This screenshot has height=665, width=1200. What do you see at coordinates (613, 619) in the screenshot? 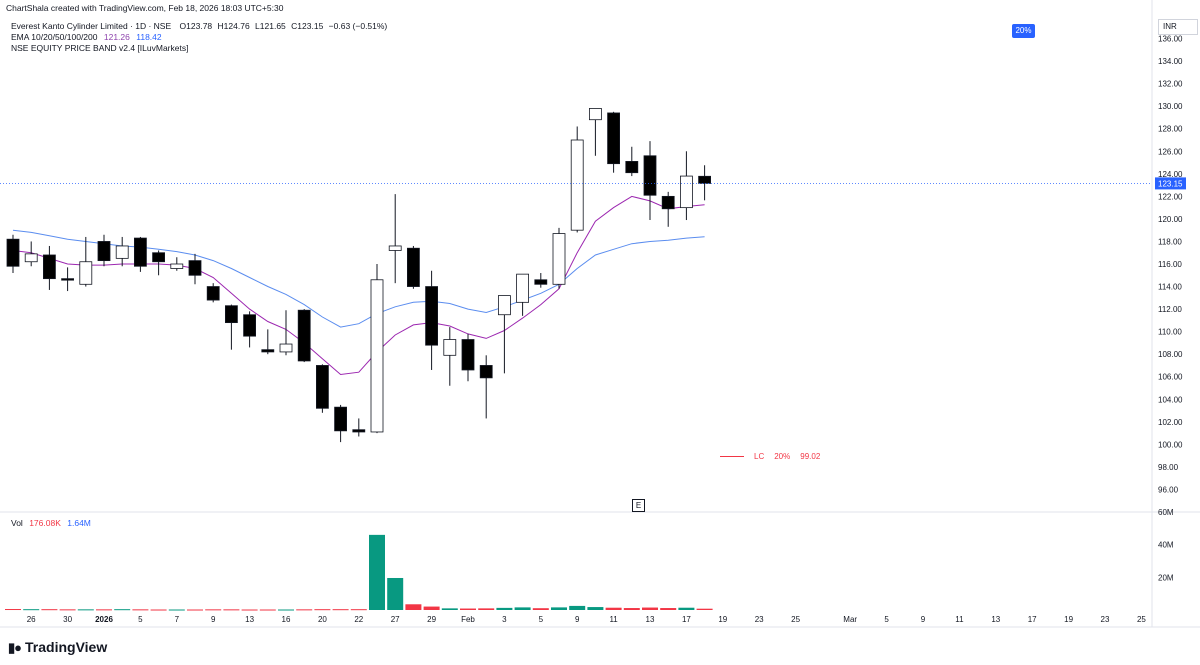
I see `time-tick-label: 11` at bounding box center [613, 619].